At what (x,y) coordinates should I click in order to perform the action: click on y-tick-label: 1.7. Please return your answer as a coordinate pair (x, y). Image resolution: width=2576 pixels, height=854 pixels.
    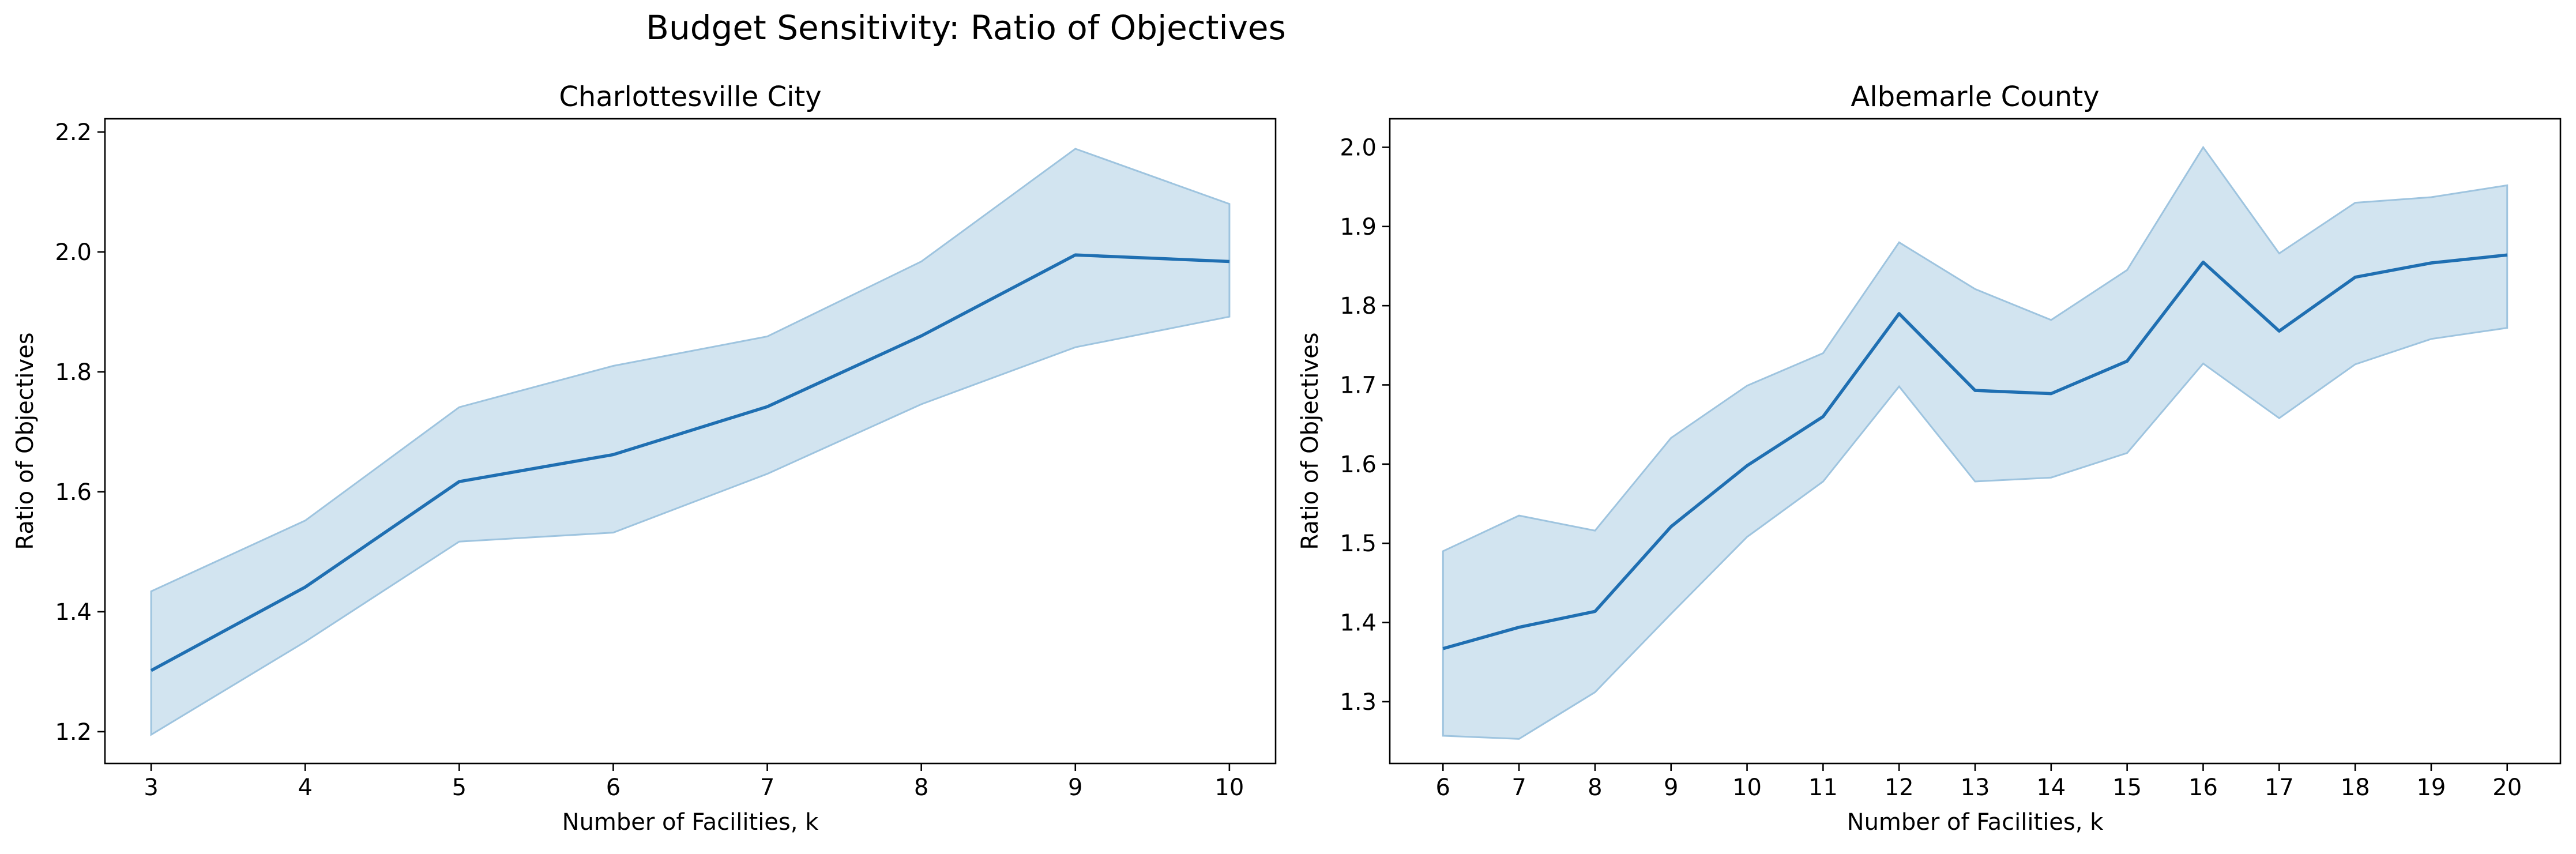
    Looking at the image, I should click on (1358, 385).